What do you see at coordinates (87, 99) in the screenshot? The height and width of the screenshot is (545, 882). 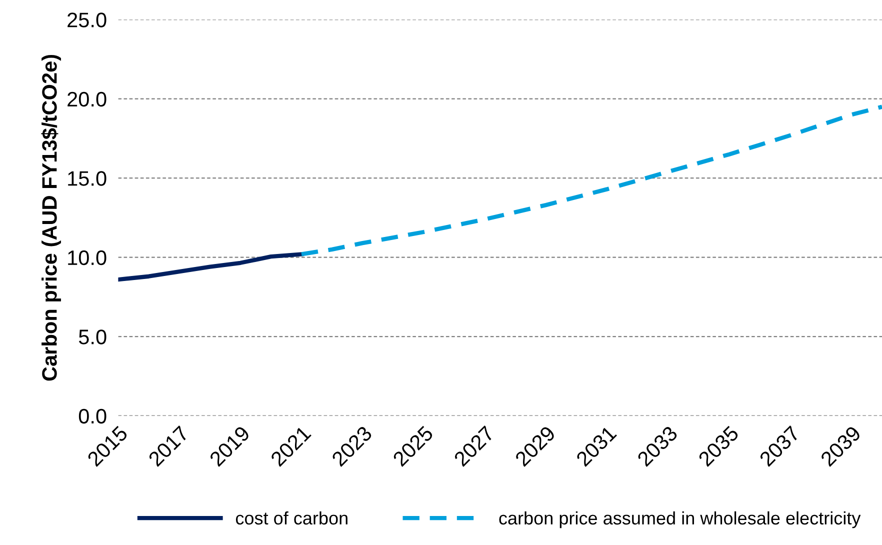 I see `y-tick-label: 20.0` at bounding box center [87, 99].